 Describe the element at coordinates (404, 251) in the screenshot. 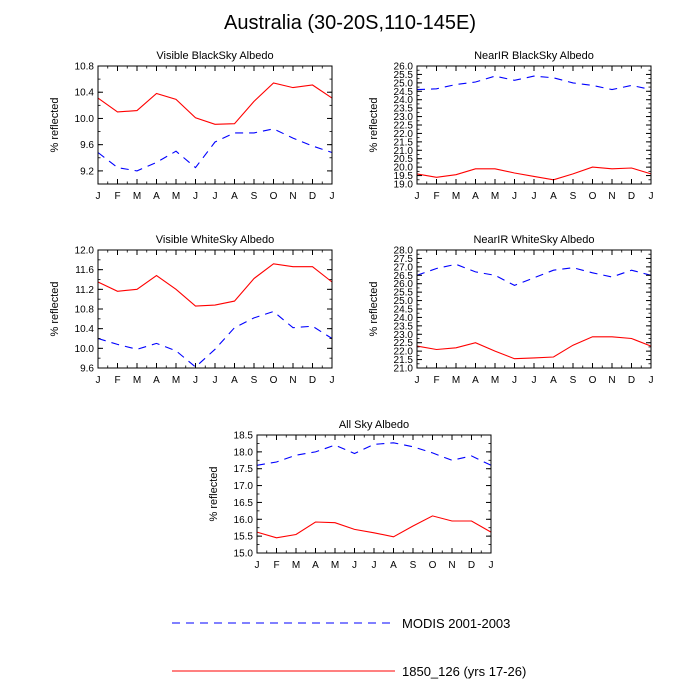

I see `y-tick-label: 28.0` at that location.